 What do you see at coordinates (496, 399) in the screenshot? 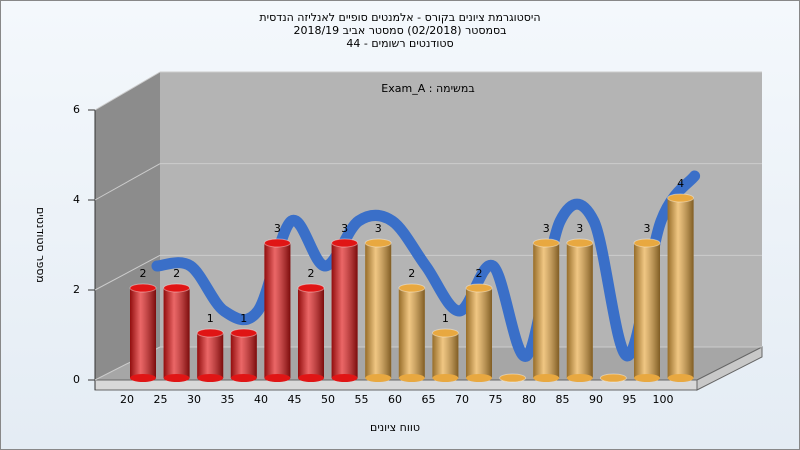
I see `x-tick-label: 75` at bounding box center [496, 399].